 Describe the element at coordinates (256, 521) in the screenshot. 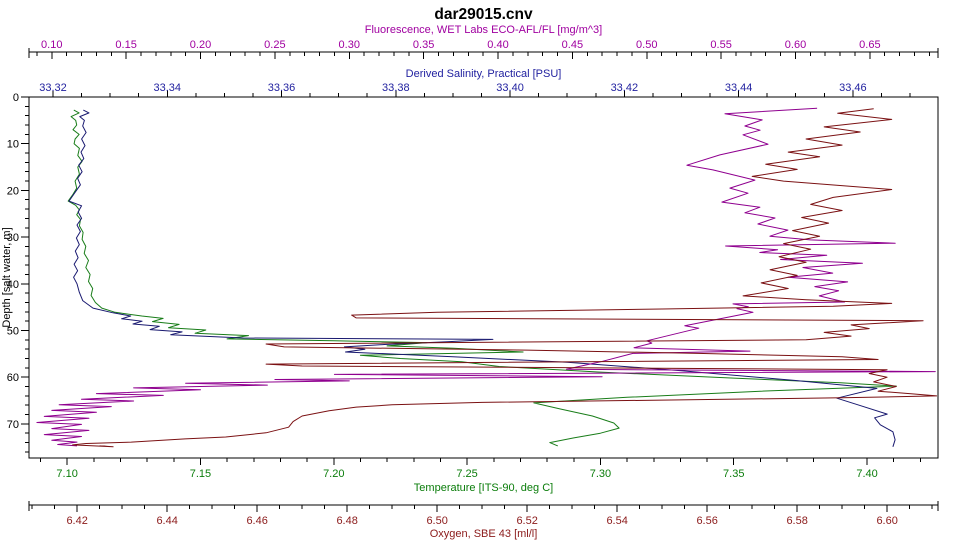

I see `tick-label: 6.46` at that location.